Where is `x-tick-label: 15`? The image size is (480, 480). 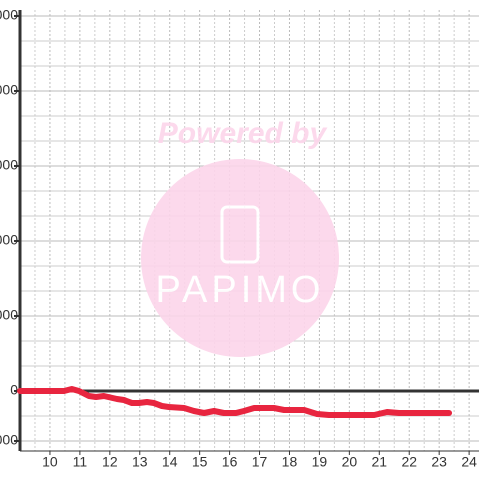 x-tick-label: 15 is located at coordinates (200, 462).